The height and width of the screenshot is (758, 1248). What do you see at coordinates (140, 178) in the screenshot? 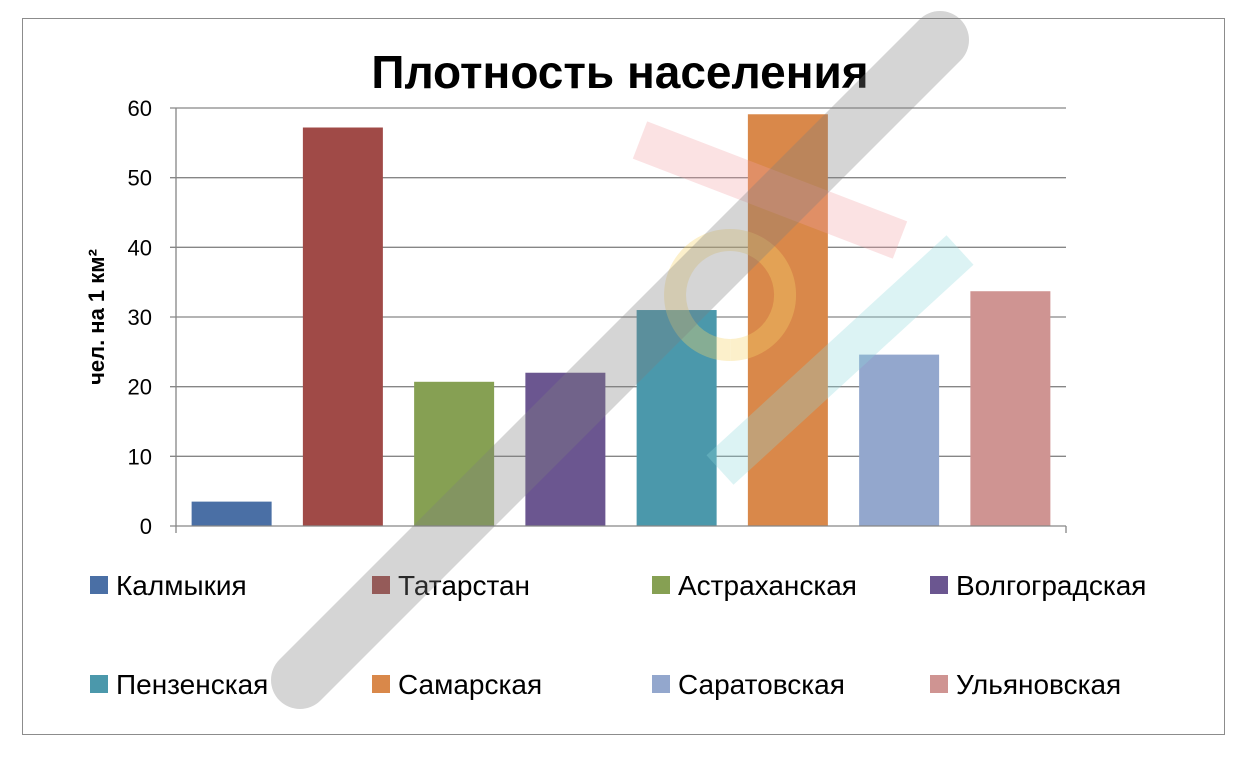
I see `y-tick-label: 50` at bounding box center [140, 178].